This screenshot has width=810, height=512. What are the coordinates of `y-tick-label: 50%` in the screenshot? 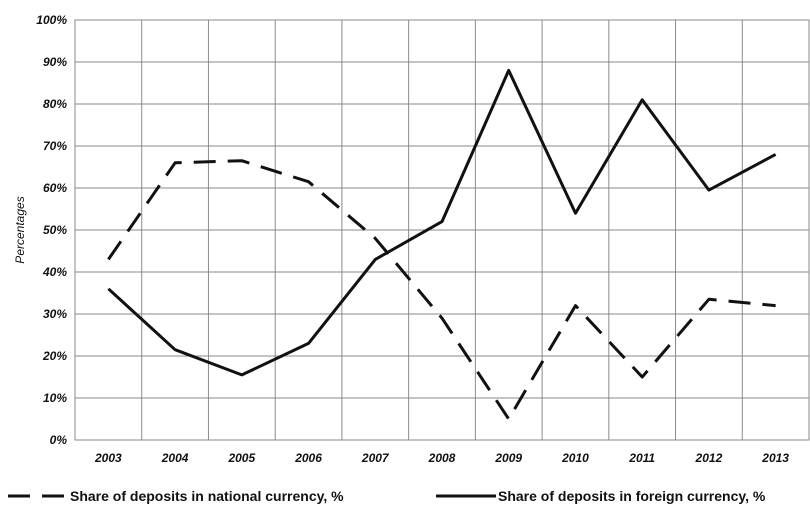 It's located at (55, 230).